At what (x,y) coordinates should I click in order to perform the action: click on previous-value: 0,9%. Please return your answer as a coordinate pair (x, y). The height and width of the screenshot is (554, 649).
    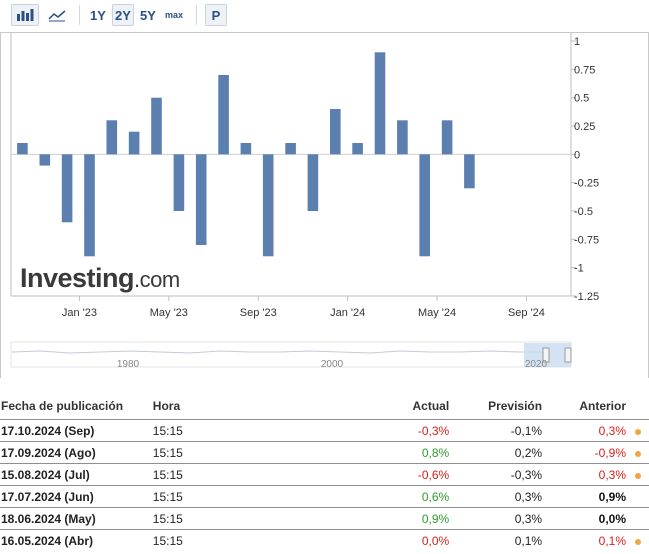
    Looking at the image, I should click on (584, 496).